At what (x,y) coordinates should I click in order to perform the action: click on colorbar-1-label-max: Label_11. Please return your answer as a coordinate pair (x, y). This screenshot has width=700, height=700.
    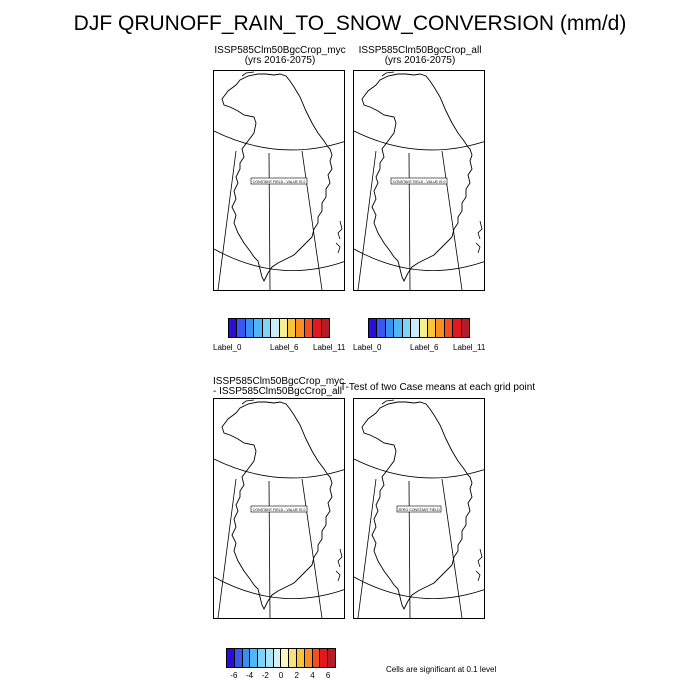
    Looking at the image, I should click on (329, 347).